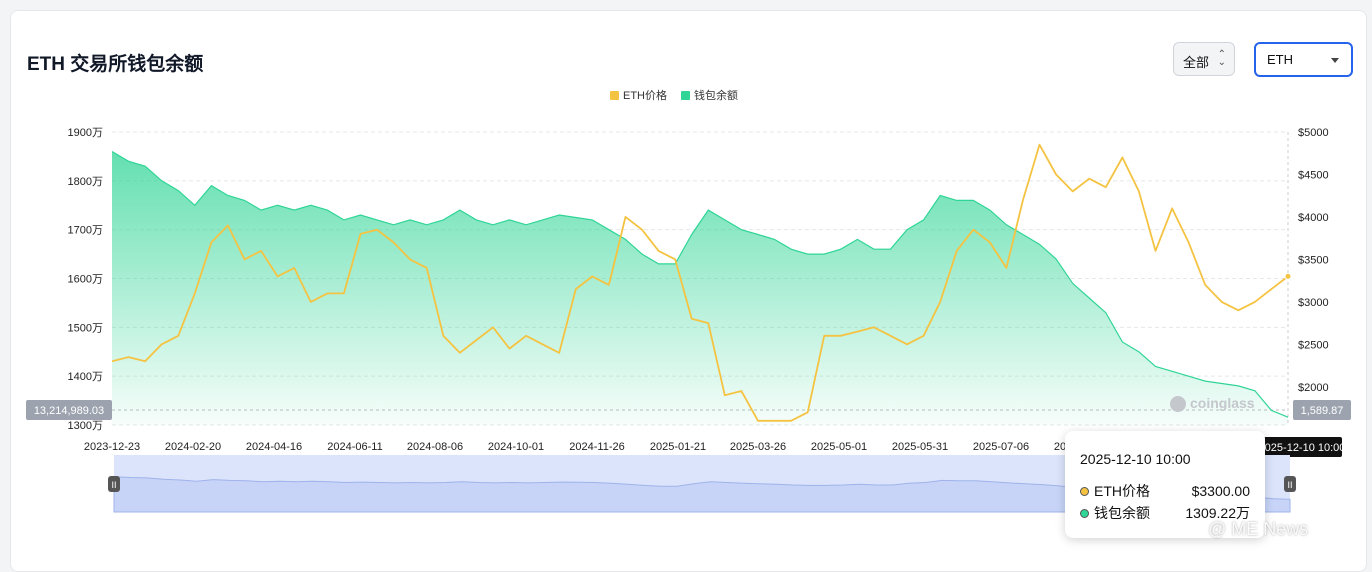  I want to click on tooltip-row-balance: 钱包余额 1309.22万, so click(1165, 513).